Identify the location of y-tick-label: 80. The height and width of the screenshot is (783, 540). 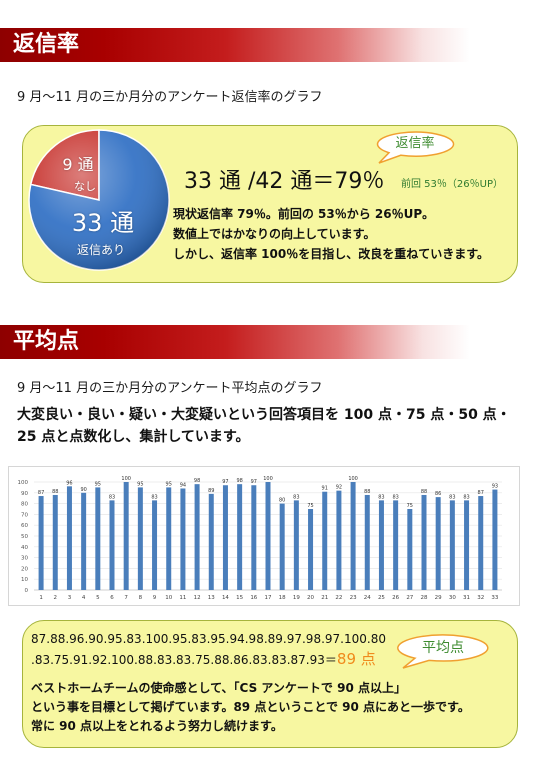
(24, 505).